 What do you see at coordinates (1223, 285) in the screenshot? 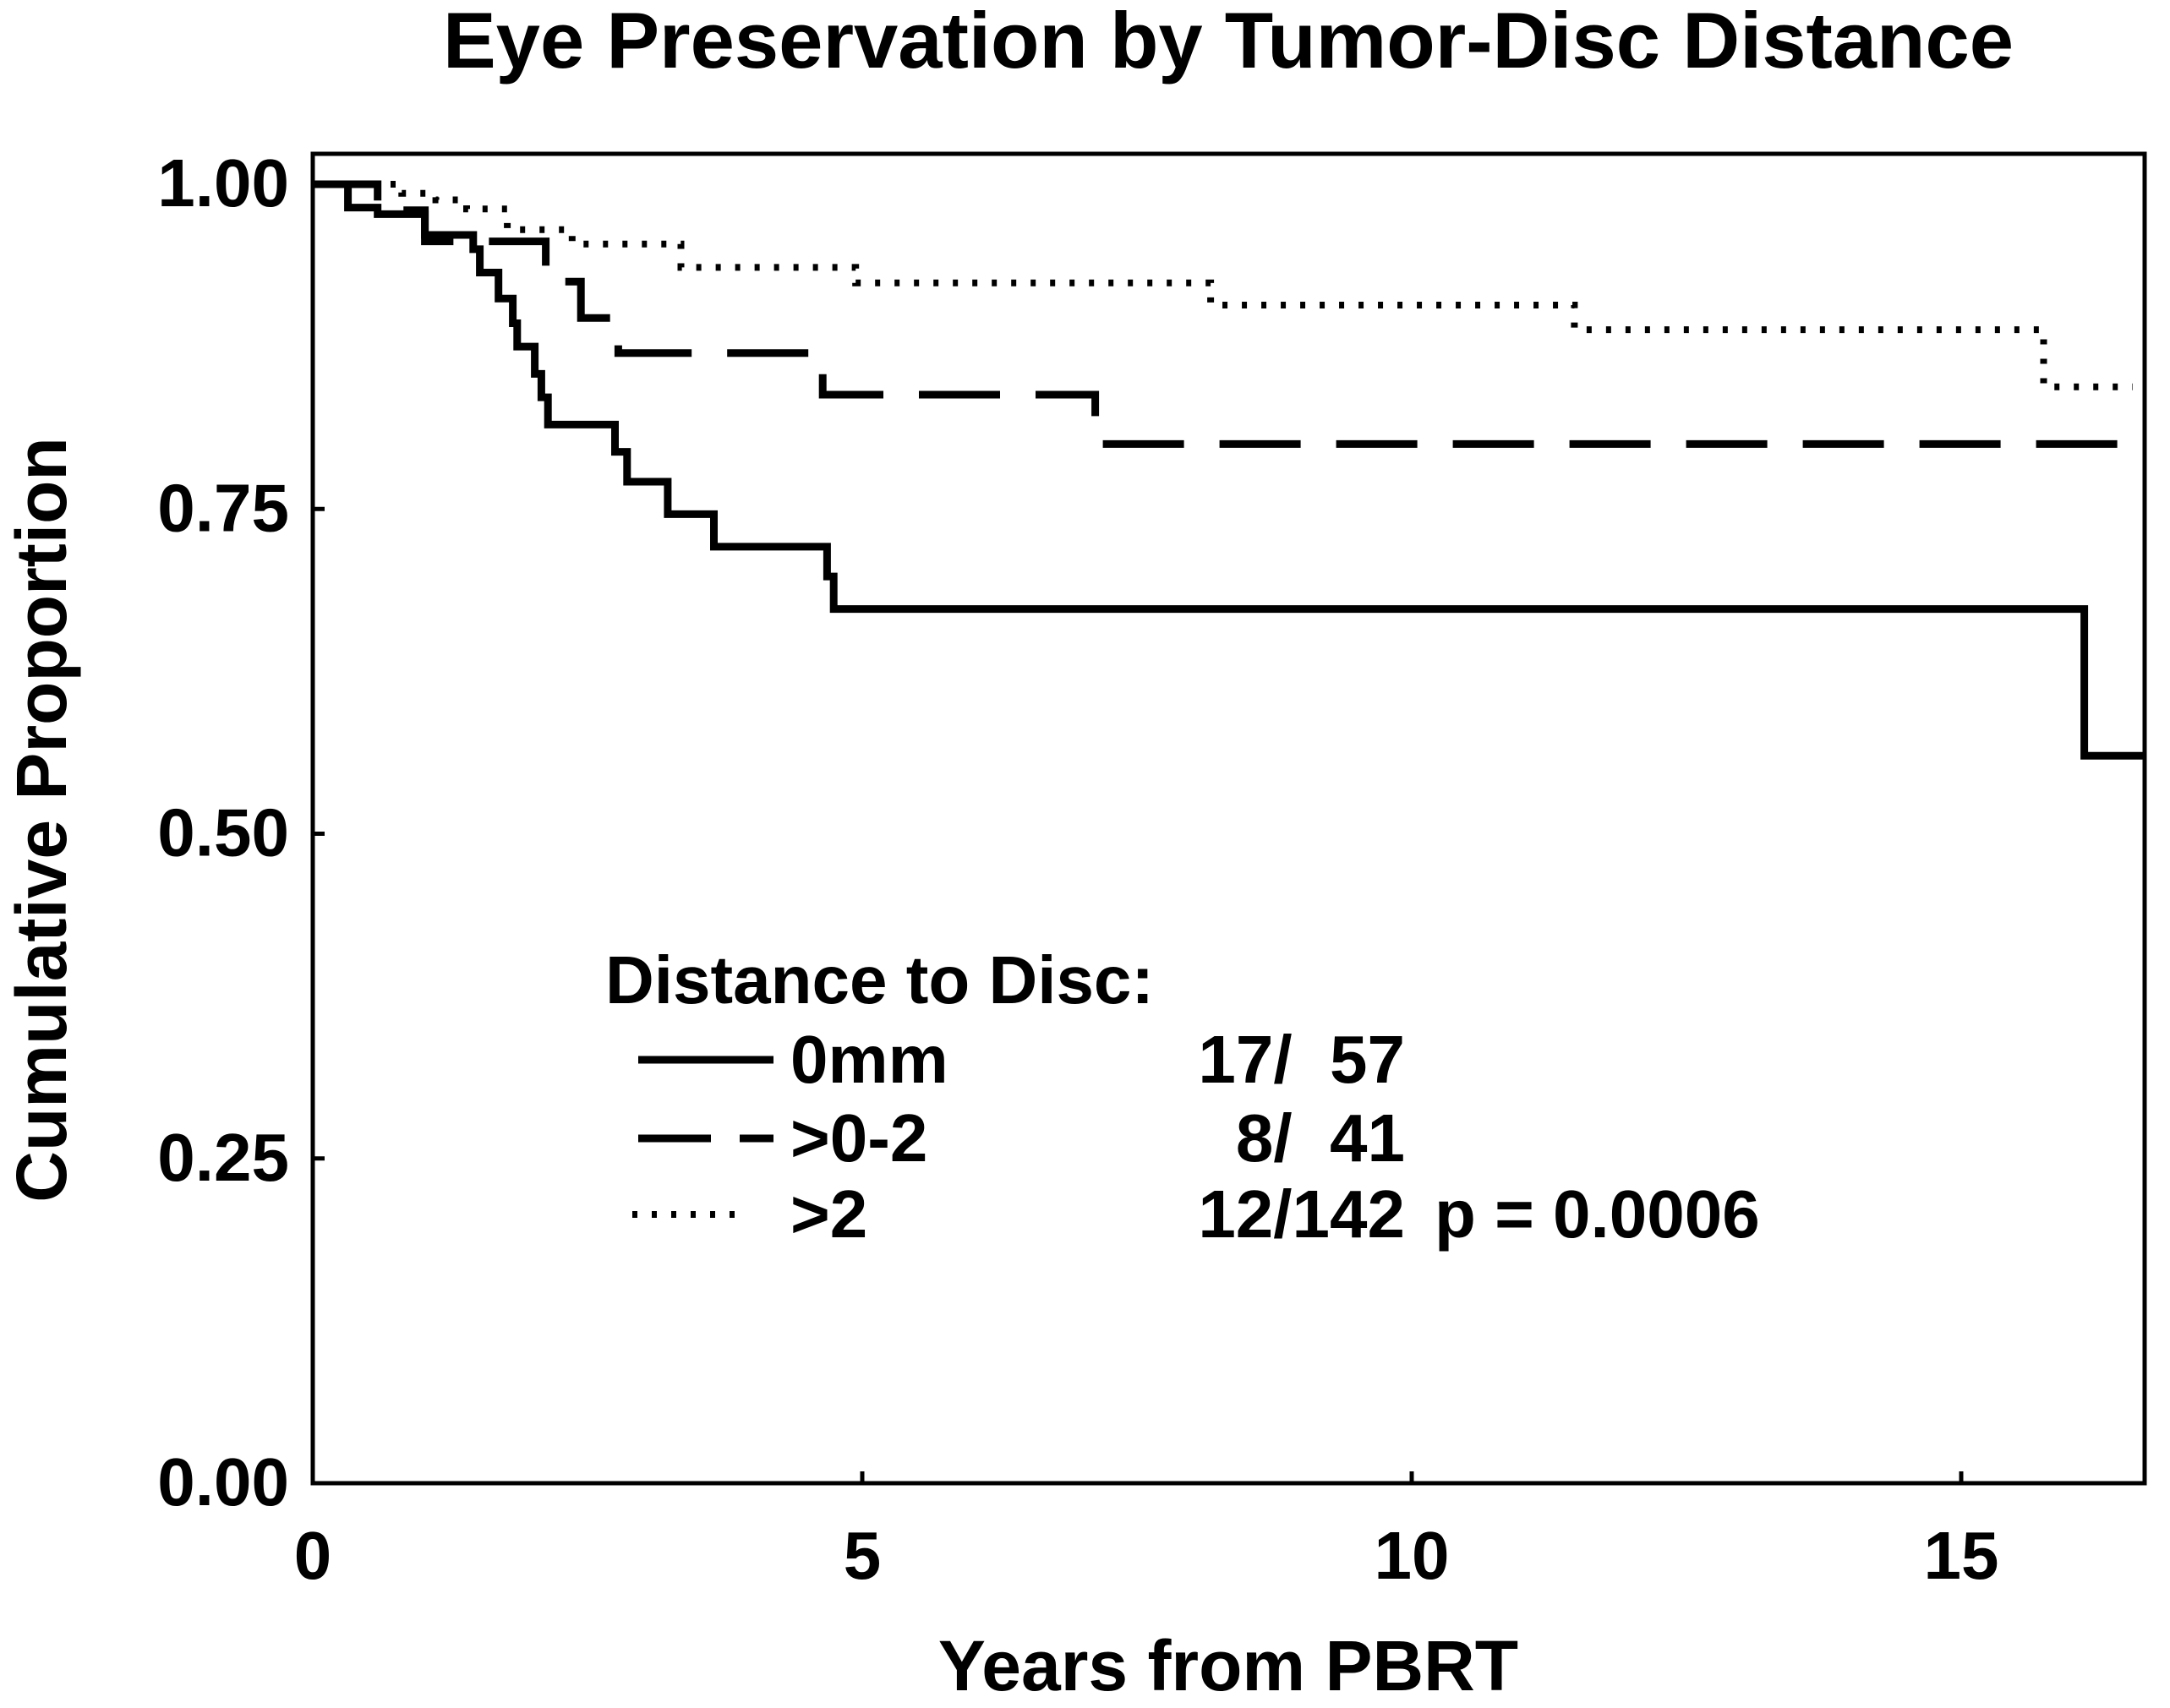
I see `curve->2` at bounding box center [1223, 285].